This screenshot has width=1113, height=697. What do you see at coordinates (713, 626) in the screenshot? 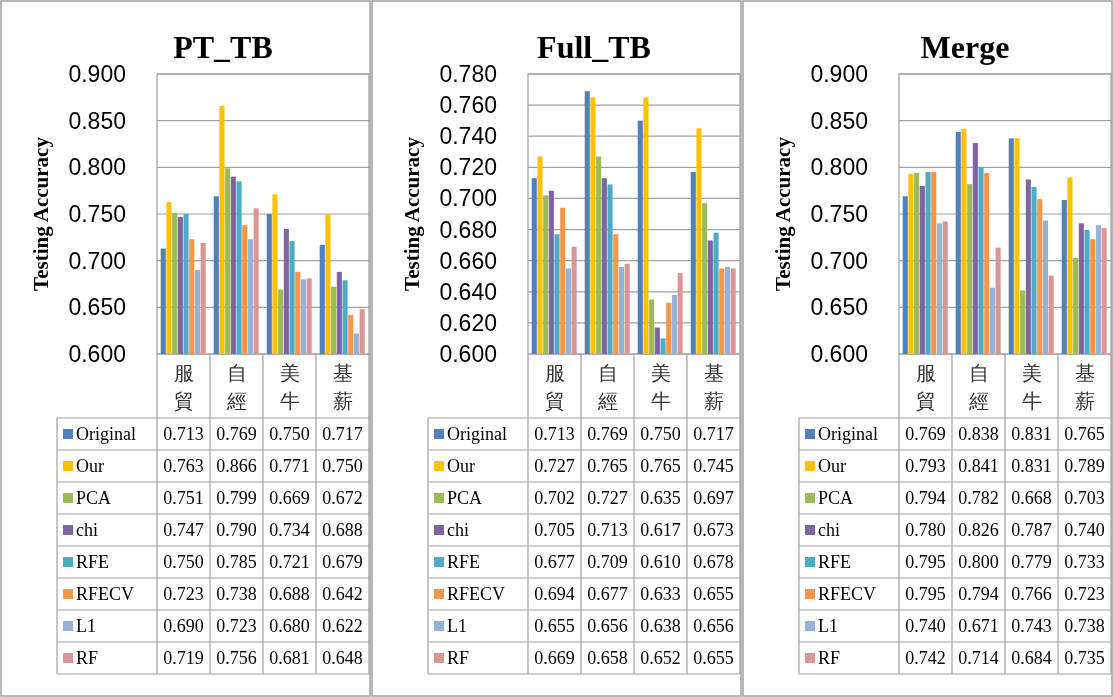
I see `data-label: 0.656` at bounding box center [713, 626].